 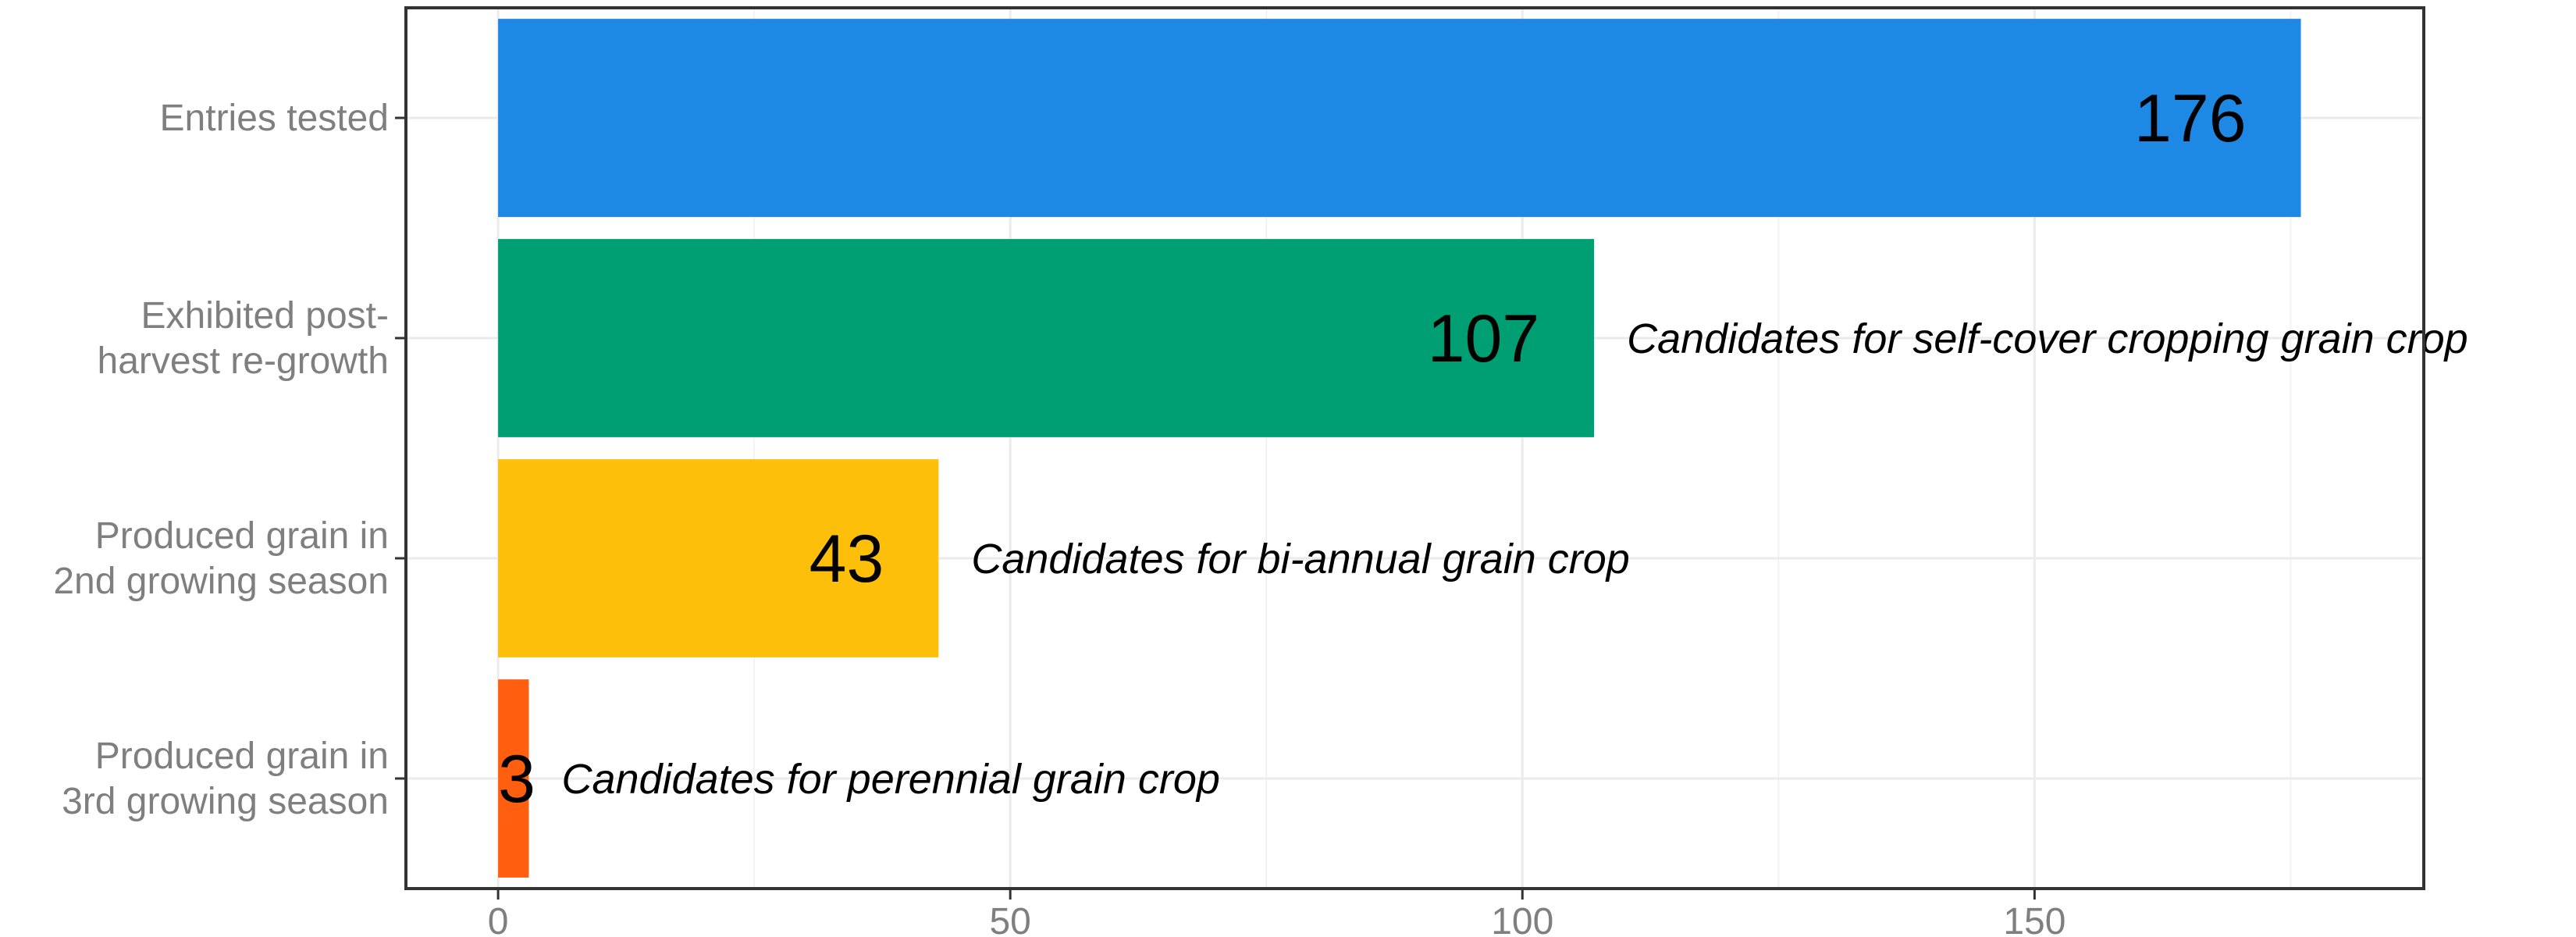 What do you see at coordinates (2034, 919) in the screenshot?
I see `x-axis-tick-label: 150` at bounding box center [2034, 919].